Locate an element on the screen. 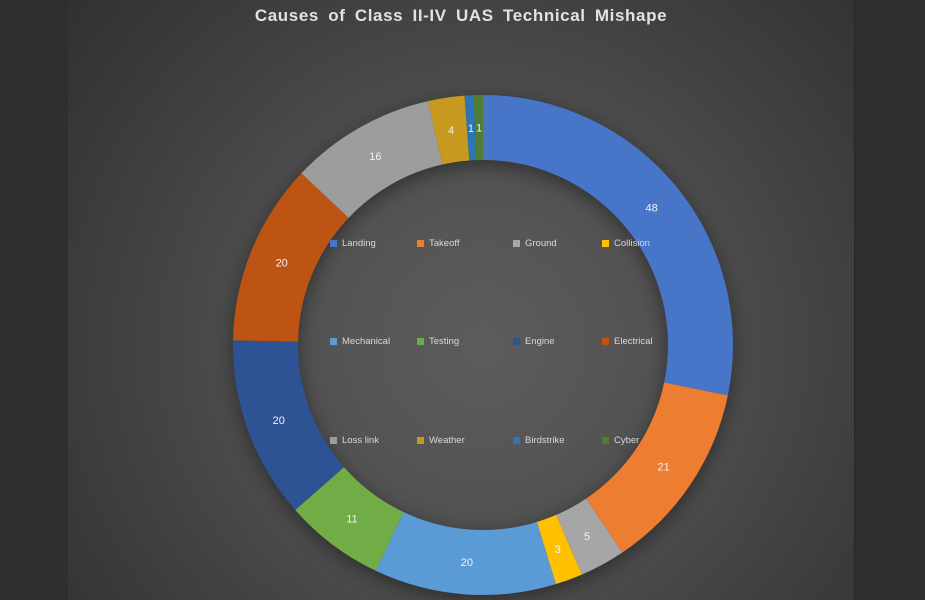  donut-slice-birdstrike is located at coordinates (470, 128).